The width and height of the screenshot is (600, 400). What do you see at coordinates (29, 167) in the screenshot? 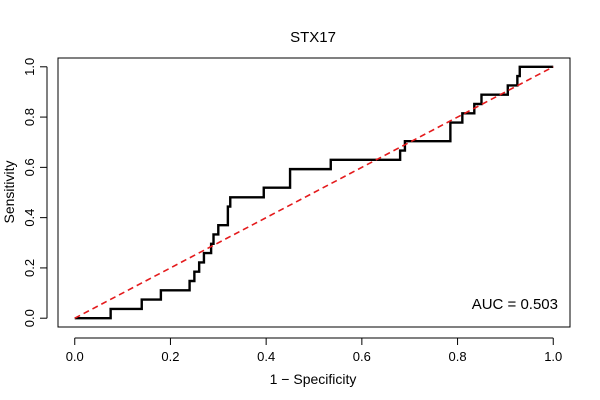
I see `y-tick-label: 0.6` at bounding box center [29, 167].